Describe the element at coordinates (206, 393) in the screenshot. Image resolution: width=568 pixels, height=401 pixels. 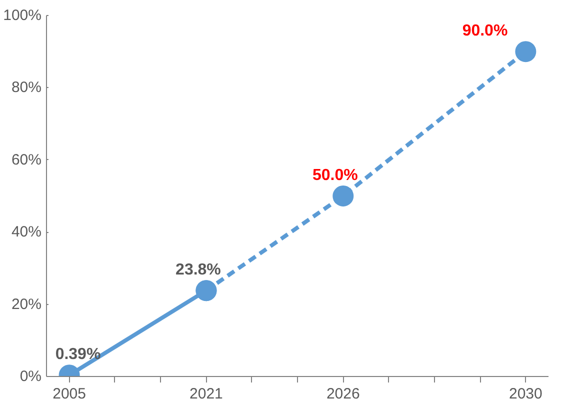
I see `x-tick-label: 2021` at that location.